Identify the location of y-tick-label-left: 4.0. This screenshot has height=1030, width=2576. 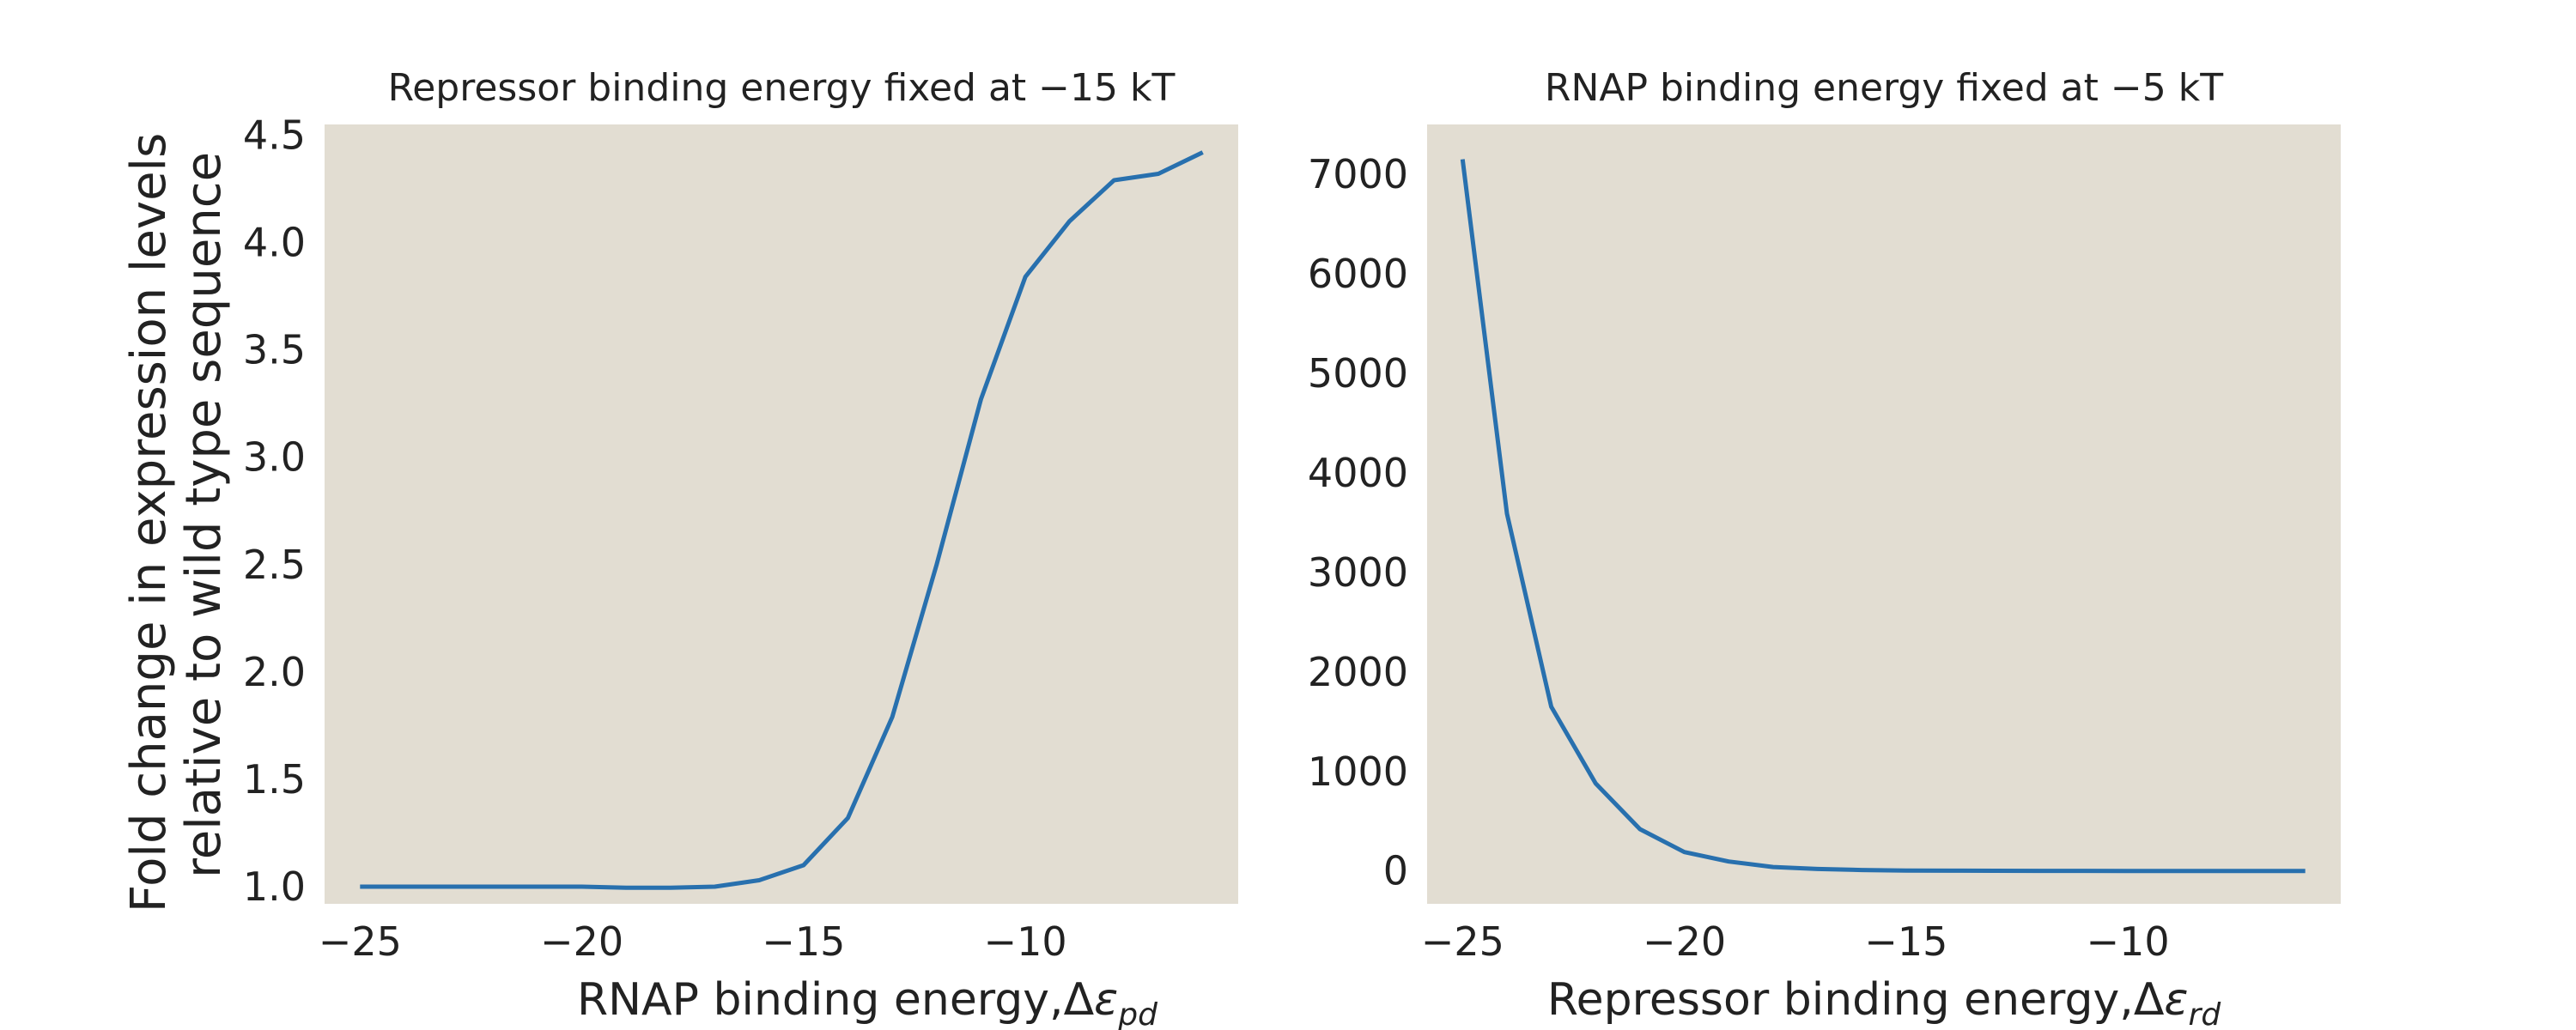
(274, 243).